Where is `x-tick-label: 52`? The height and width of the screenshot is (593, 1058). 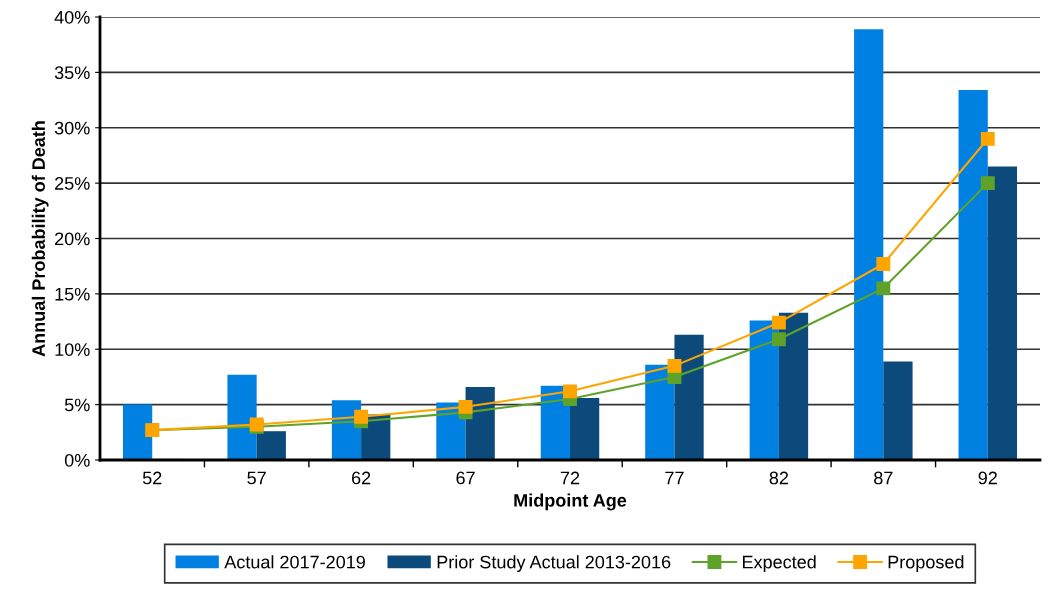
x-tick-label: 52 is located at coordinates (152, 478).